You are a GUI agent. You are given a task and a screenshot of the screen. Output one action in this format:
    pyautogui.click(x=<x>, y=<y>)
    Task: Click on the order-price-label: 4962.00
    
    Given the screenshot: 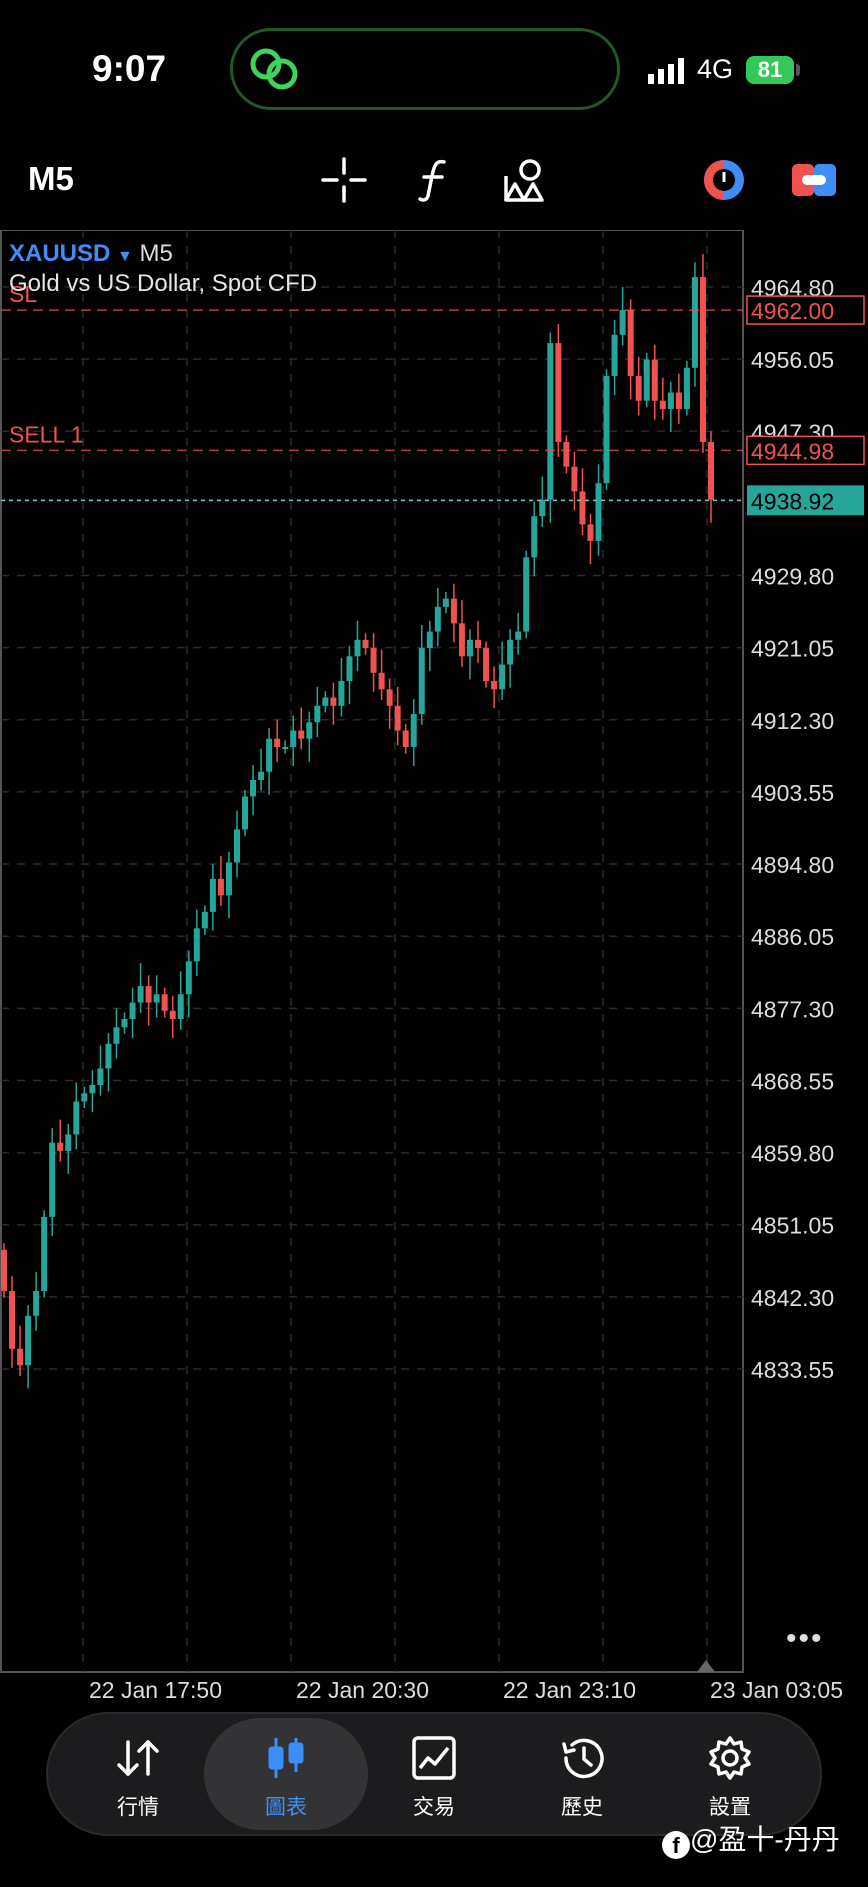 What is the action you would take?
    pyautogui.click(x=792, y=311)
    